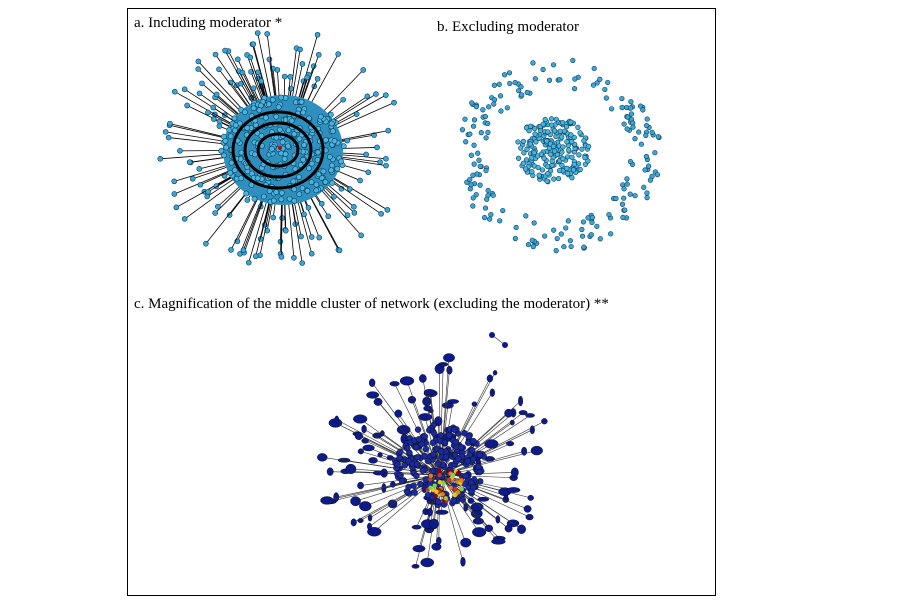 The height and width of the screenshot is (606, 903). Describe the element at coordinates (432, 450) in the screenshot. I see `network-c` at that location.